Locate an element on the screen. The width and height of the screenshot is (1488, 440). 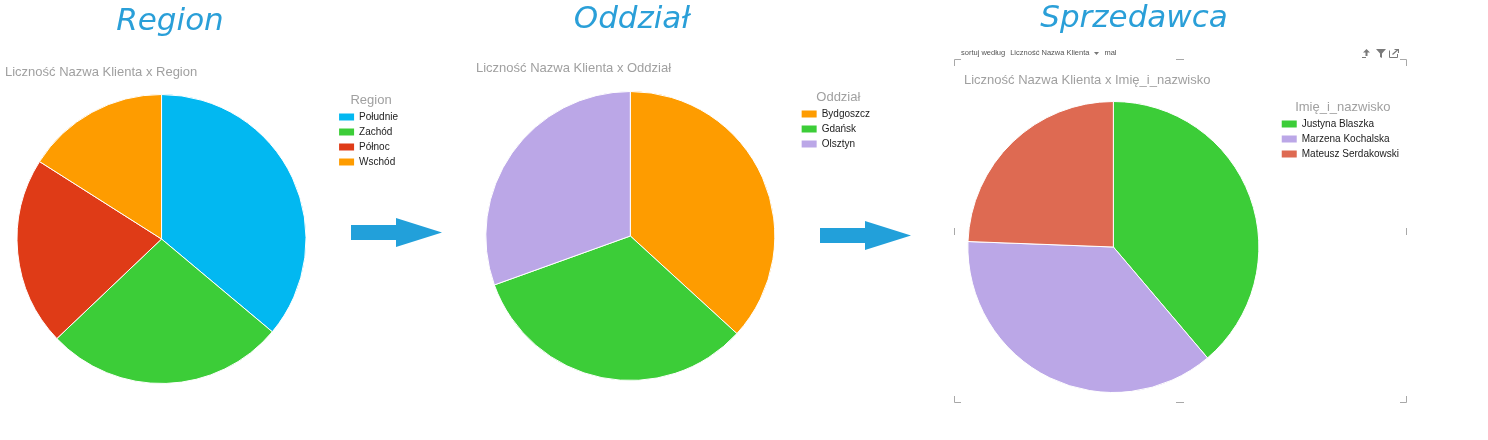
chart-subtitle: Liczność Nazwa Klienta x Region is located at coordinates (101, 72).